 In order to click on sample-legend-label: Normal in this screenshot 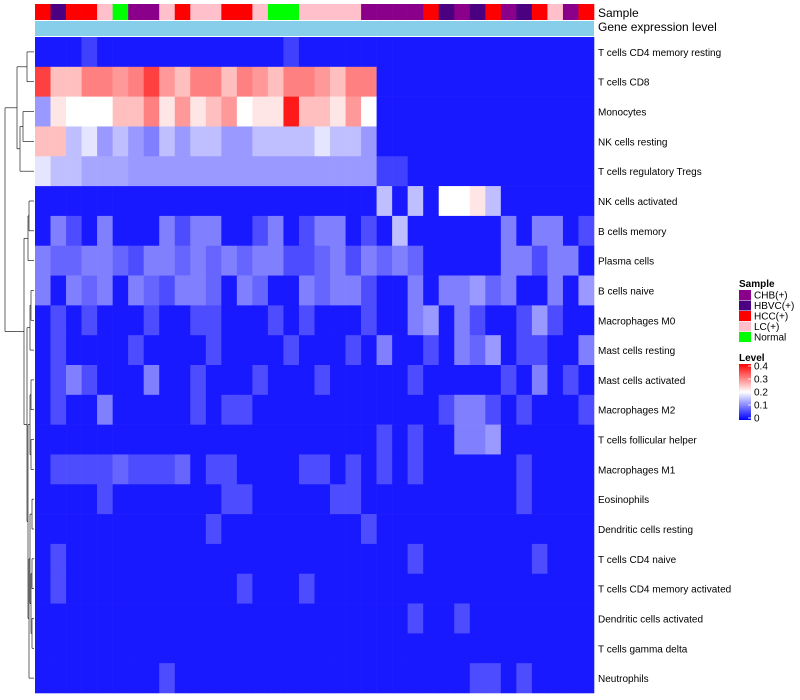, I will do `click(770, 338)`.